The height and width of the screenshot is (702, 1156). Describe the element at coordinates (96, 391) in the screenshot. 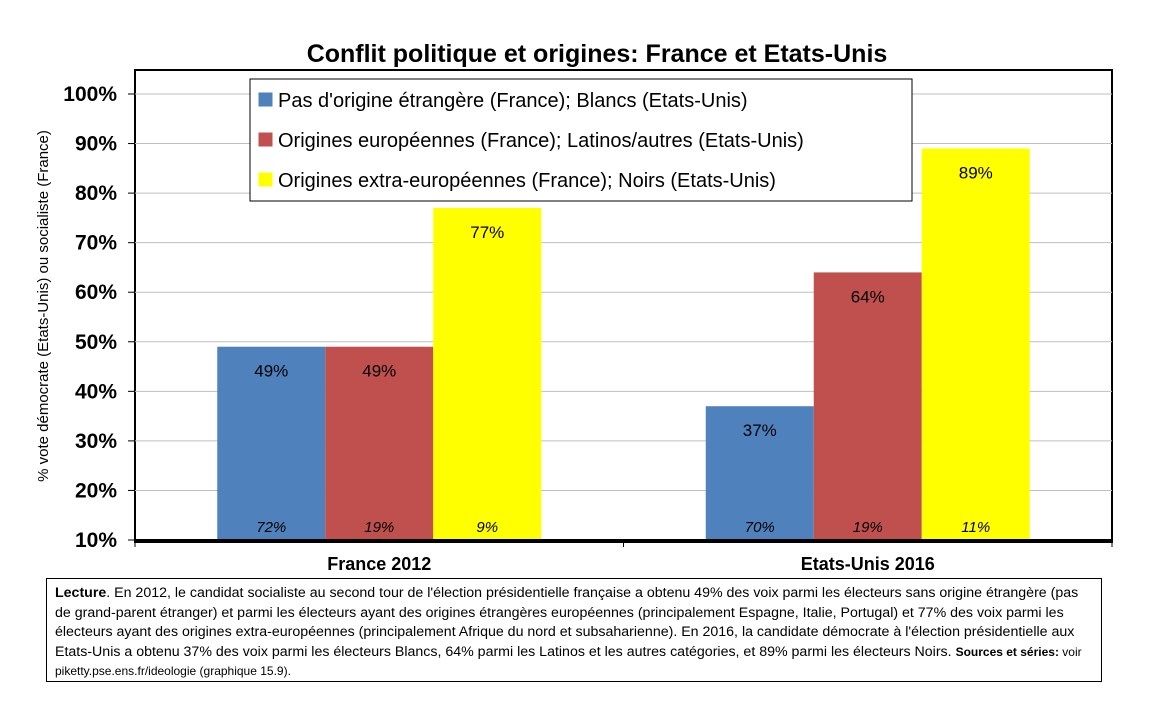

I see `y-tick-label: 40%` at that location.